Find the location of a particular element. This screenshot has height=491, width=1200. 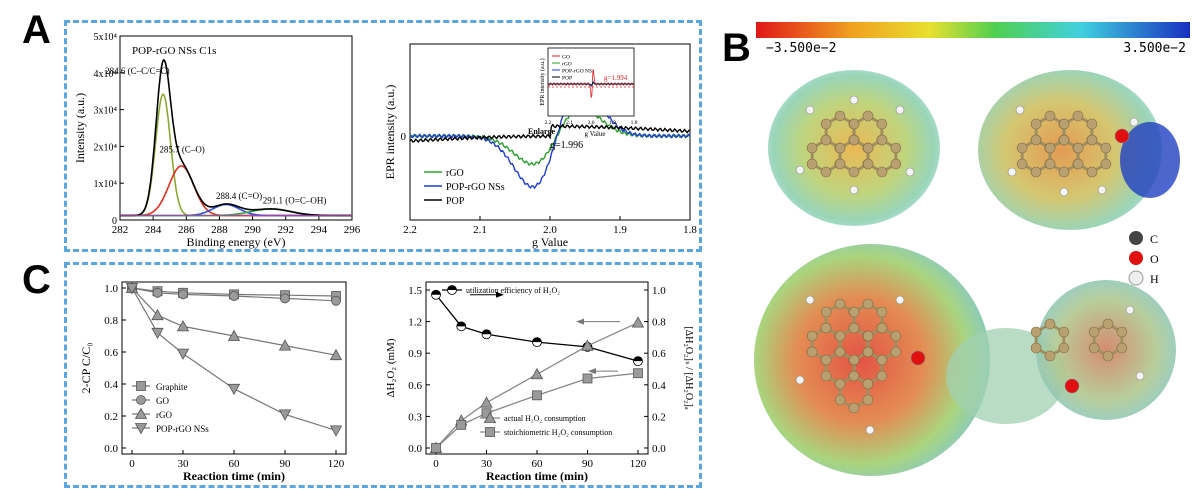

epr-legend-label: POP is located at coordinates (455, 201).